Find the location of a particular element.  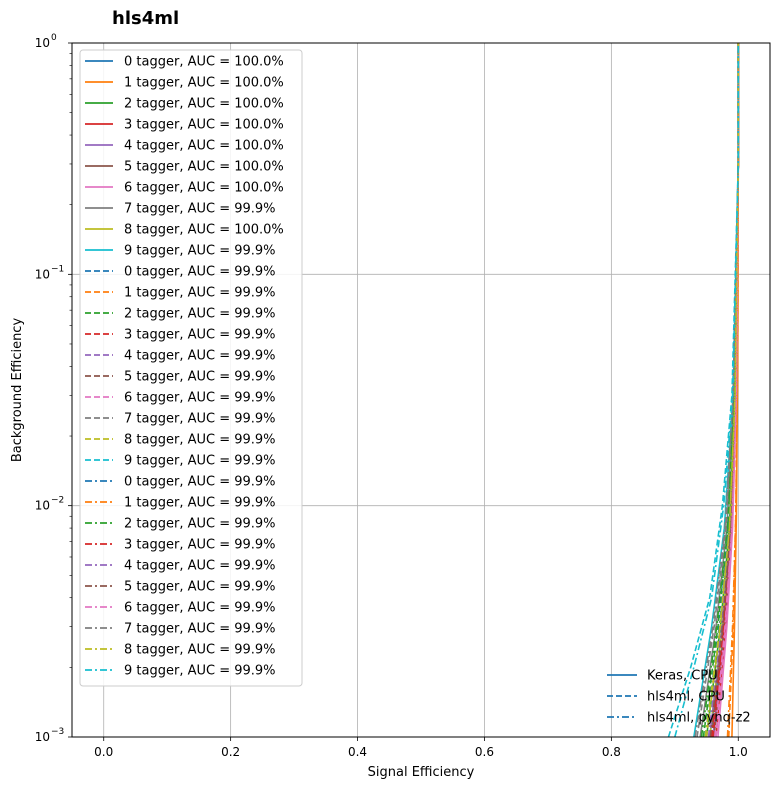

chart-title: hls4ml is located at coordinates (145, 18).